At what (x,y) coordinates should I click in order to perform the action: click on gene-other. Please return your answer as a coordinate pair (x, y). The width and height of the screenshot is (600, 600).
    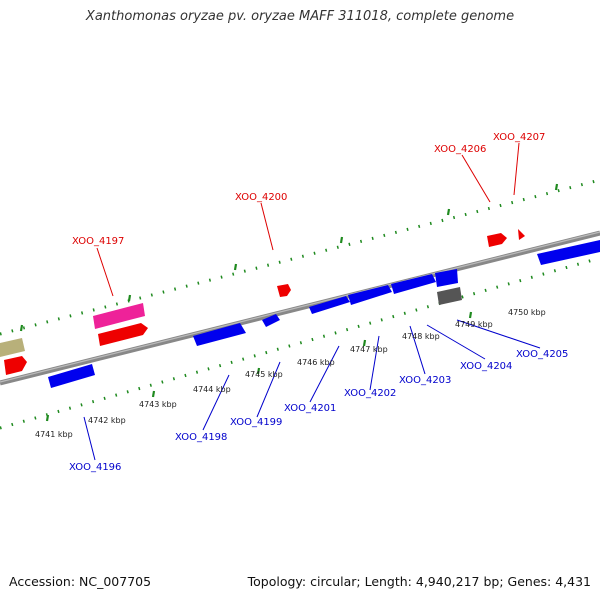
    Looking at the image, I should click on (12, 347).